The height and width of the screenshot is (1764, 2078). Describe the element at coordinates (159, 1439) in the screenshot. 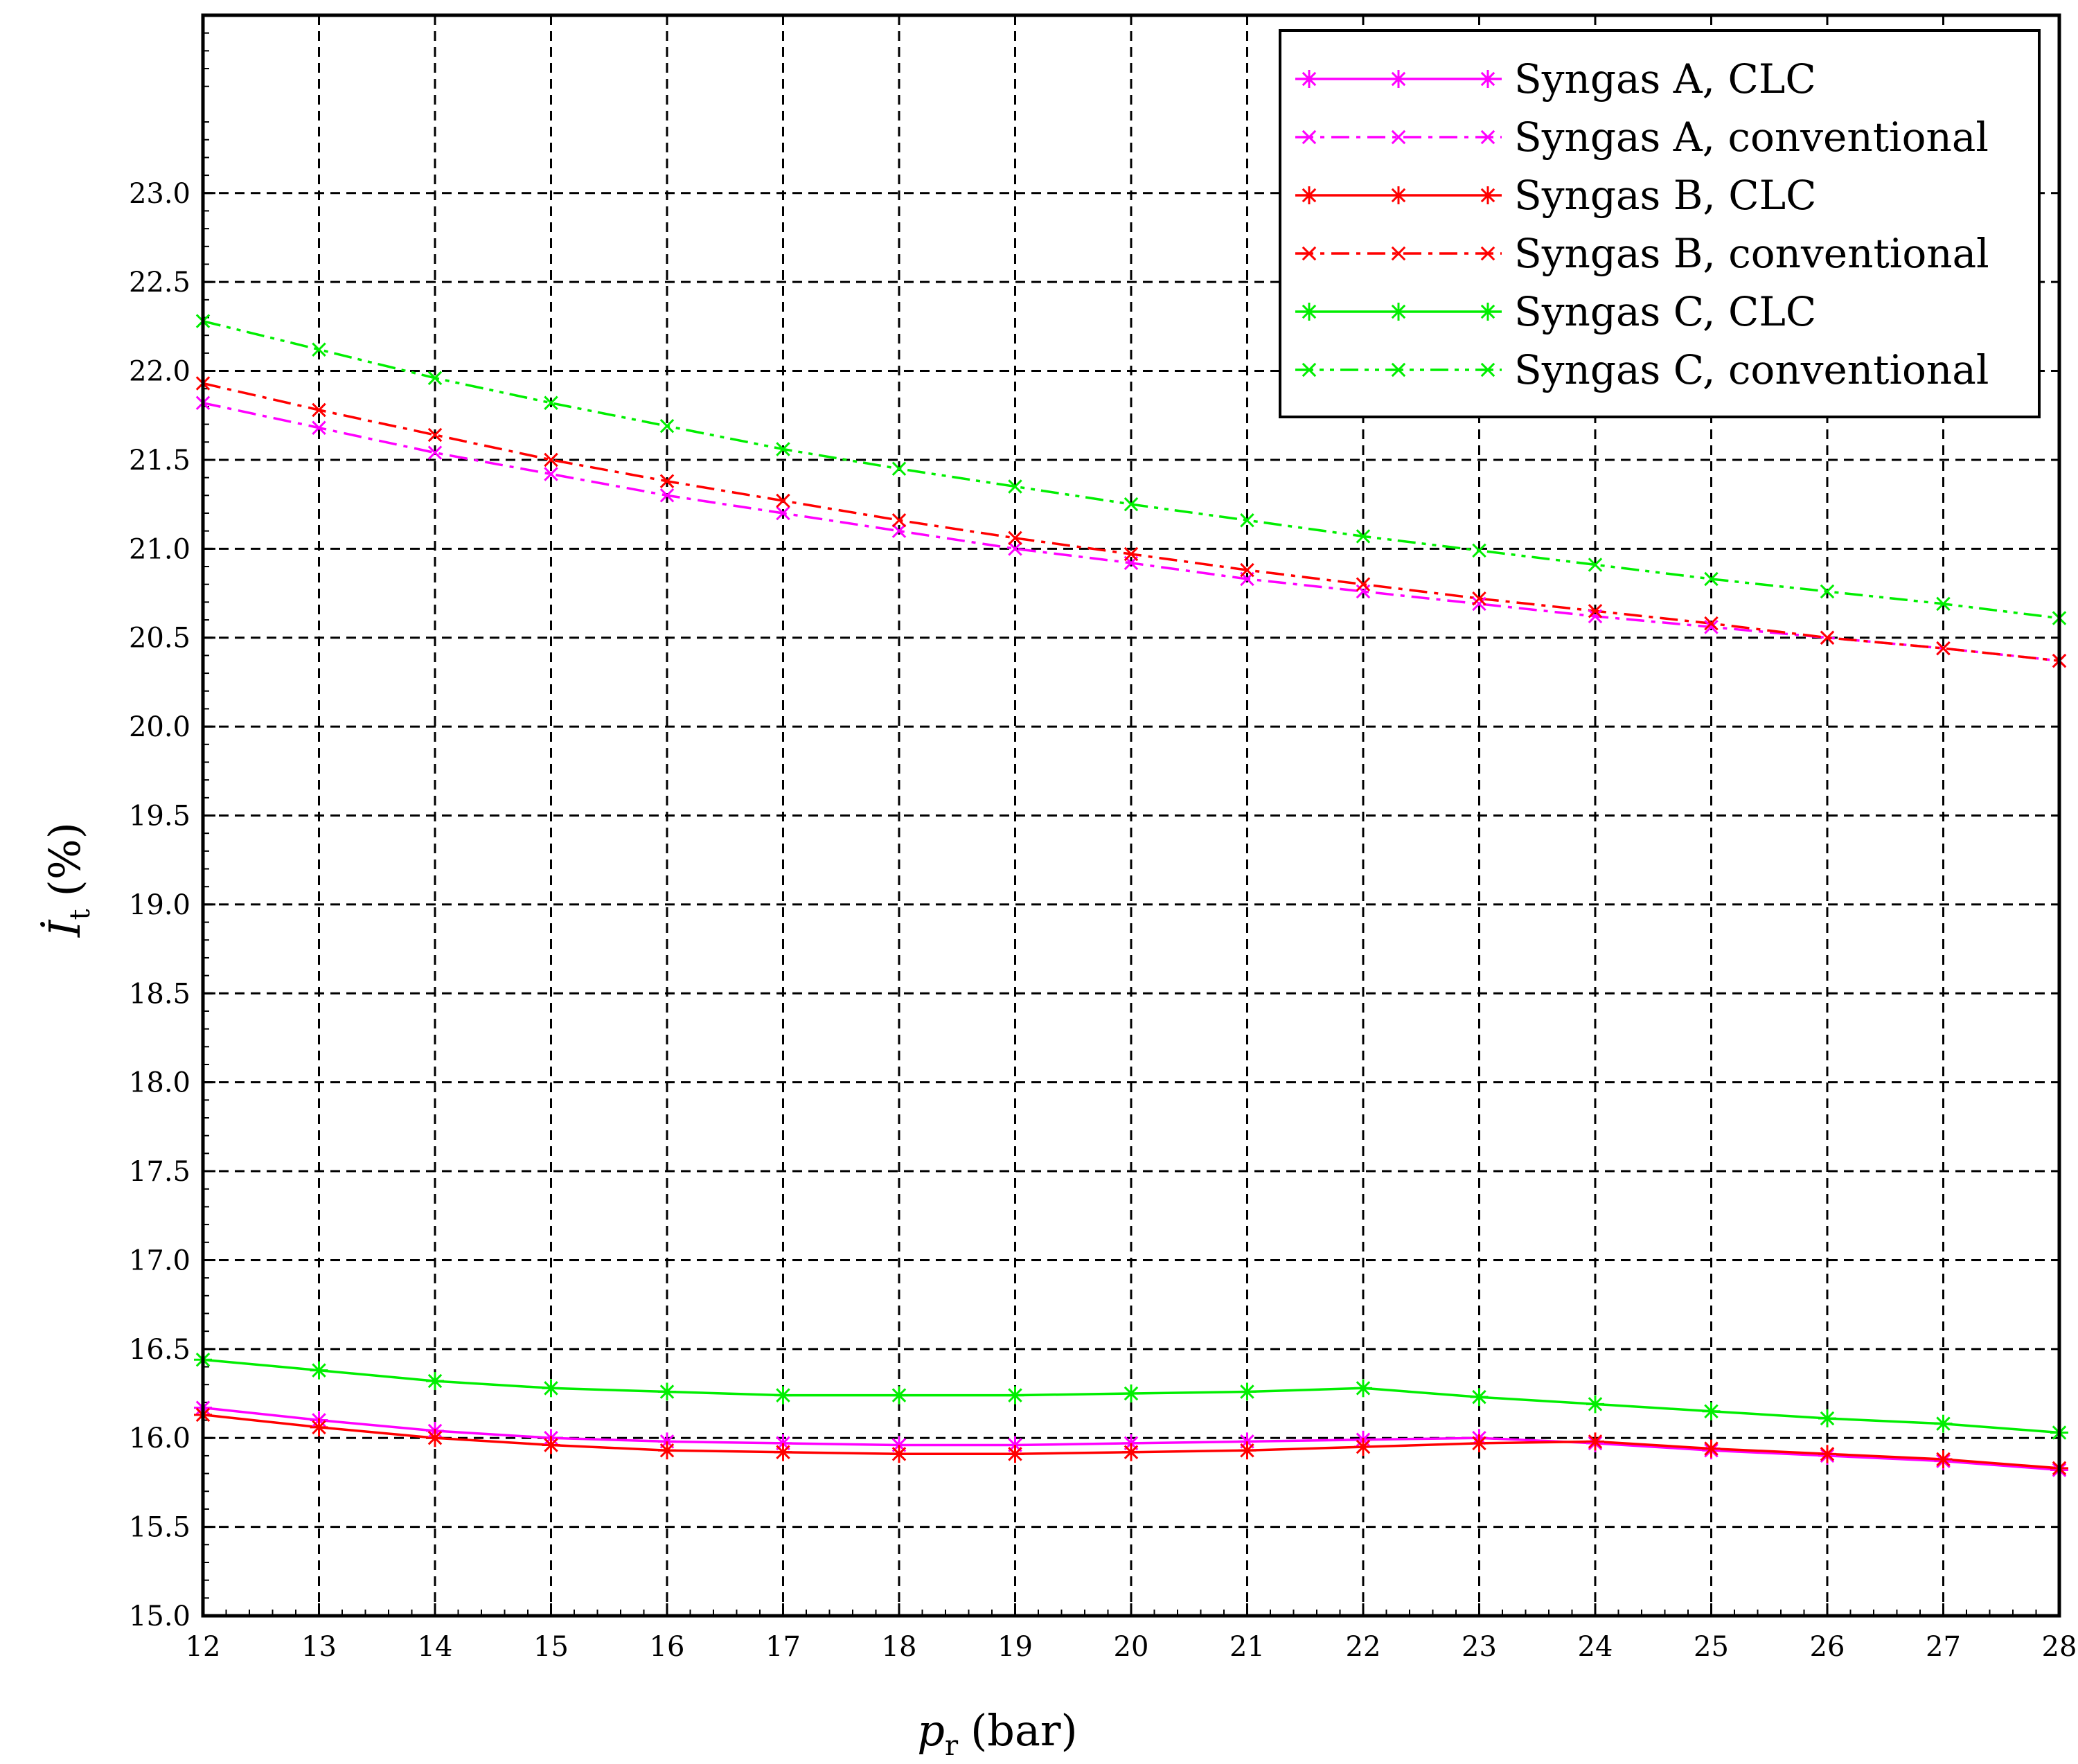

I see `y-tick-label: 16.0` at that location.